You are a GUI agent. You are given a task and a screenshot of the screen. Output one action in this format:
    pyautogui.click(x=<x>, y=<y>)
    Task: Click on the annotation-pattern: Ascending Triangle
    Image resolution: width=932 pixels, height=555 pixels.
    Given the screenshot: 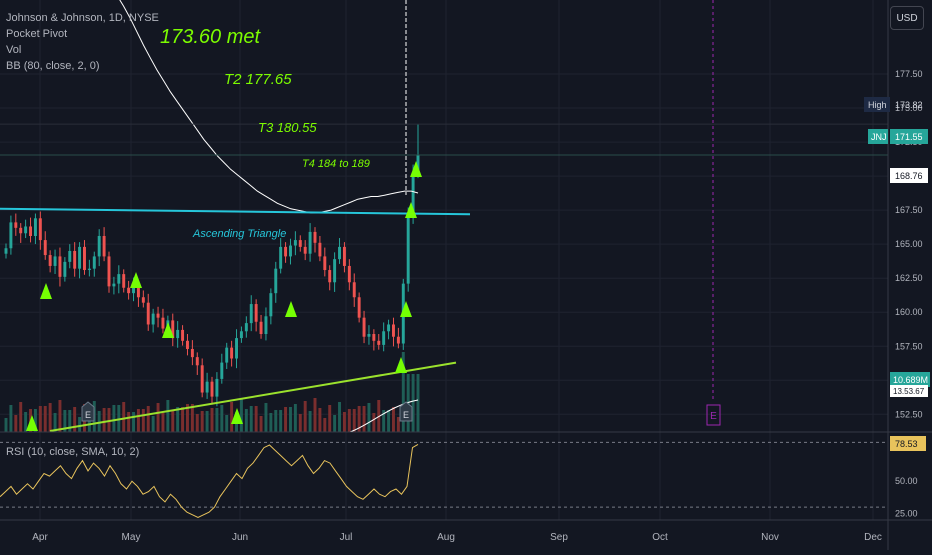 What is the action you would take?
    pyautogui.click(x=239, y=234)
    